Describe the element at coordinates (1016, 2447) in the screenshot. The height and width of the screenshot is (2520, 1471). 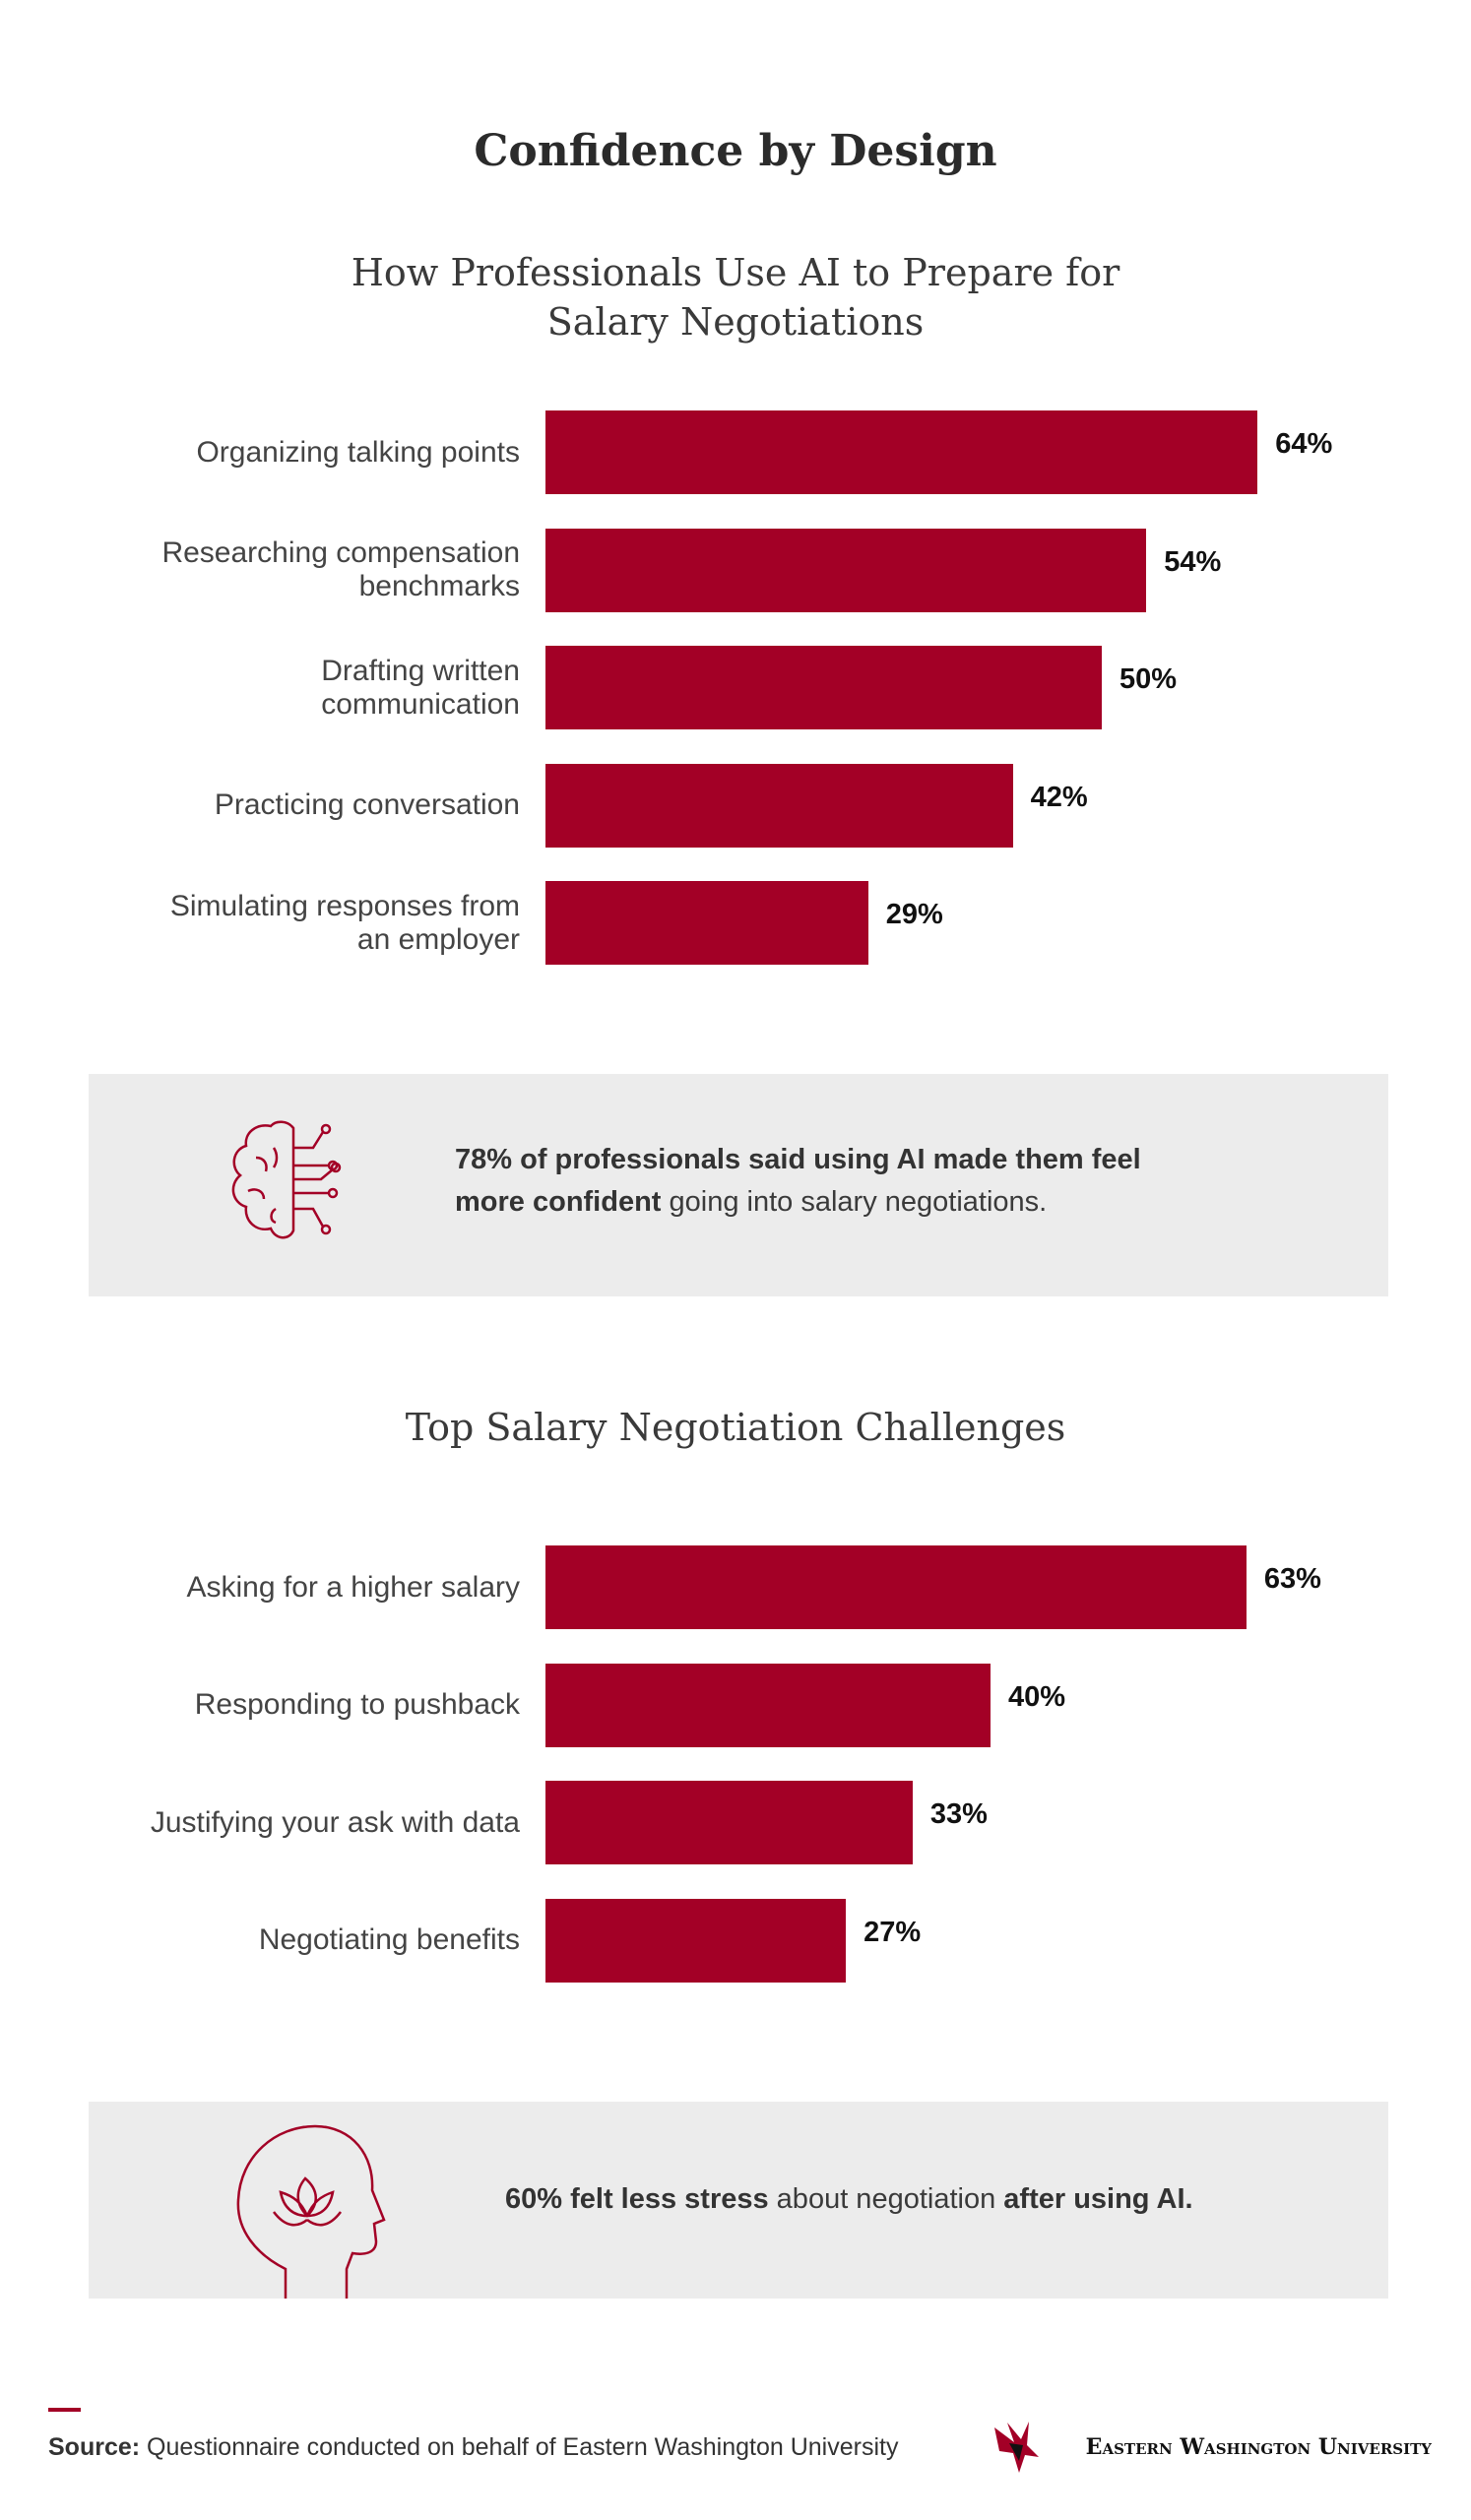
I see `logo-icon` at that location.